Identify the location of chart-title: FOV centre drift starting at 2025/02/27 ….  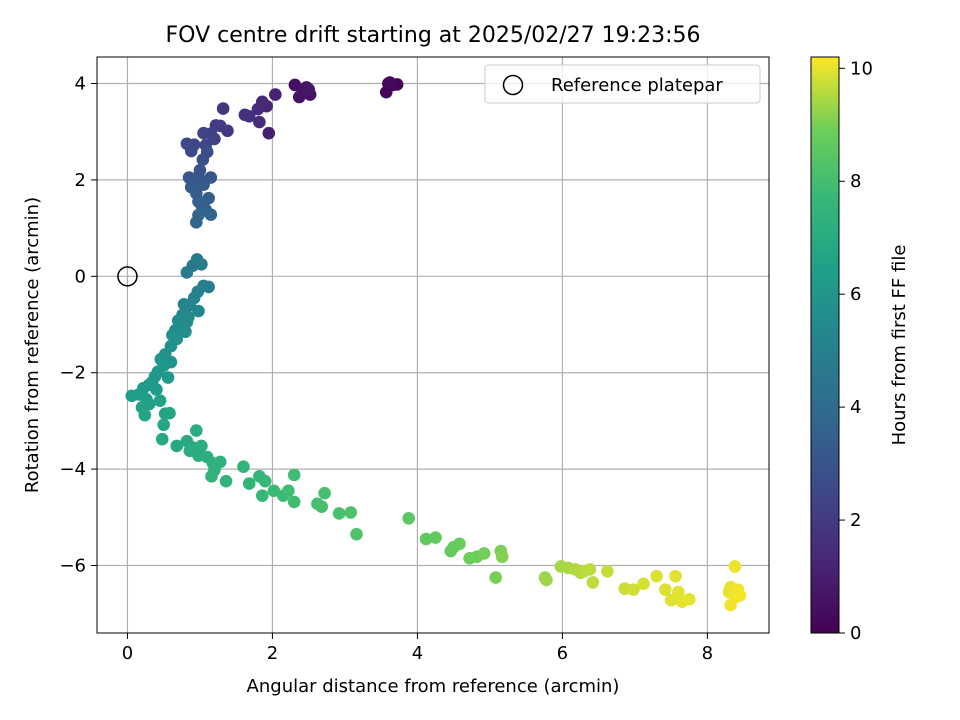
(433, 35).